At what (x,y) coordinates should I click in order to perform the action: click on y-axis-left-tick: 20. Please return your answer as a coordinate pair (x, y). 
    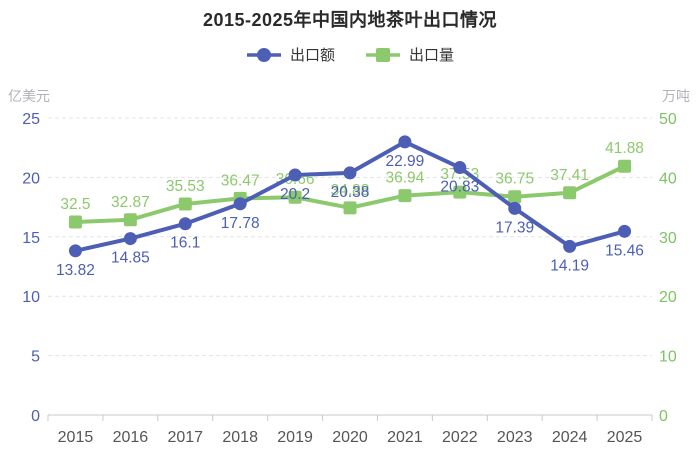
    Looking at the image, I should click on (31, 178).